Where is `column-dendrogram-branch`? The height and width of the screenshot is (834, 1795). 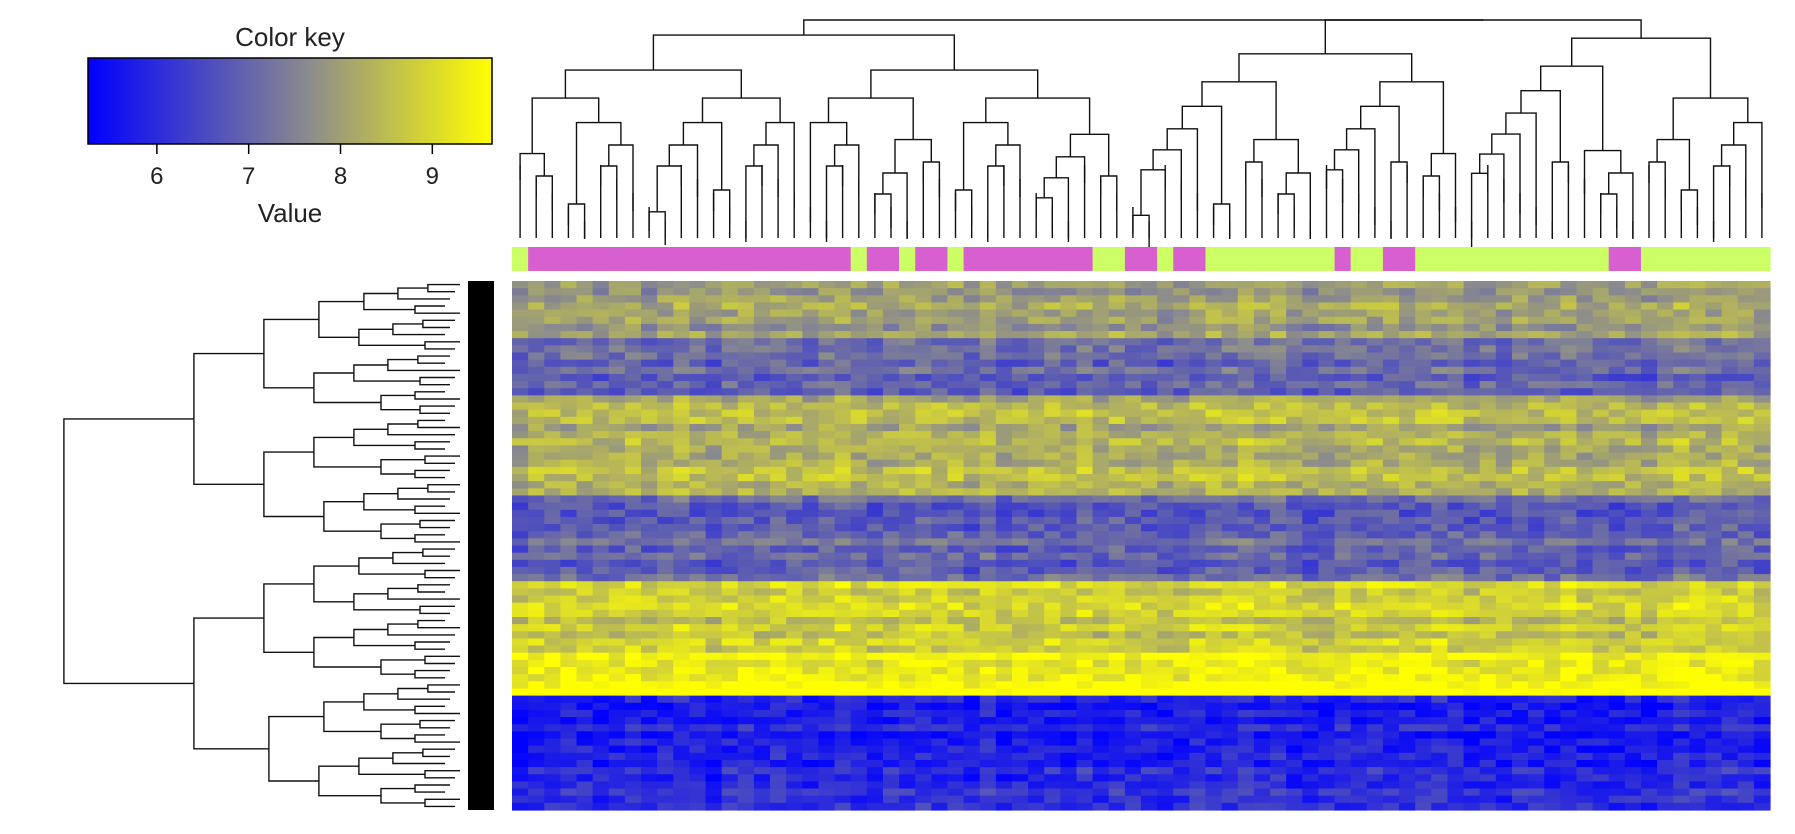
column-dendrogram-branch is located at coordinates (702, 155).